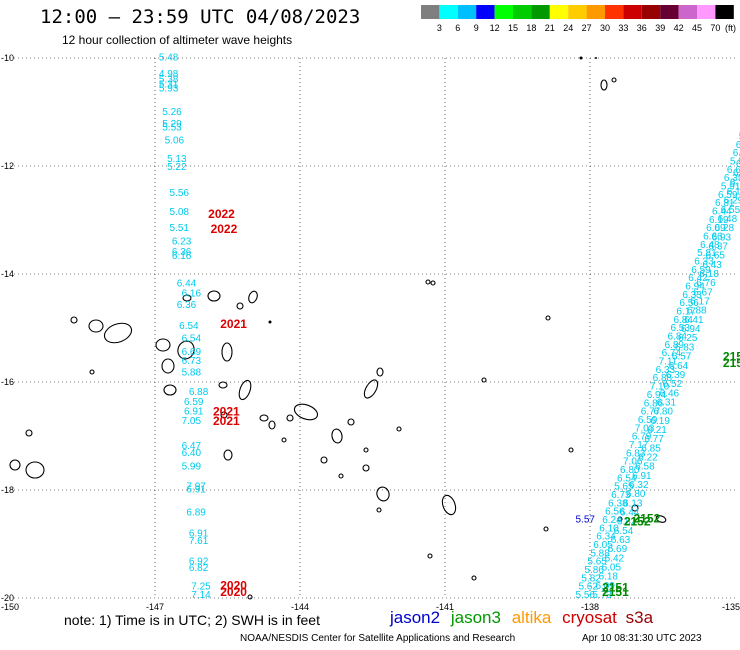 This screenshot has width=740, height=650. What do you see at coordinates (676, 375) in the screenshot?
I see `swh-value-label: 6.39` at bounding box center [676, 375].